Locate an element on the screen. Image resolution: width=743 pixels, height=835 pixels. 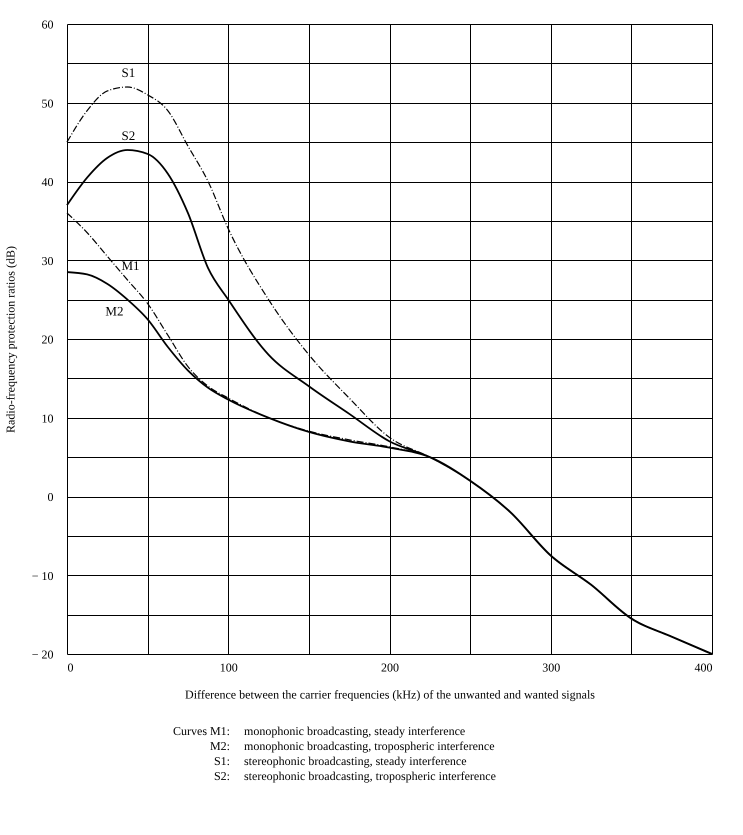
series-label: S1 is located at coordinates (128, 72).